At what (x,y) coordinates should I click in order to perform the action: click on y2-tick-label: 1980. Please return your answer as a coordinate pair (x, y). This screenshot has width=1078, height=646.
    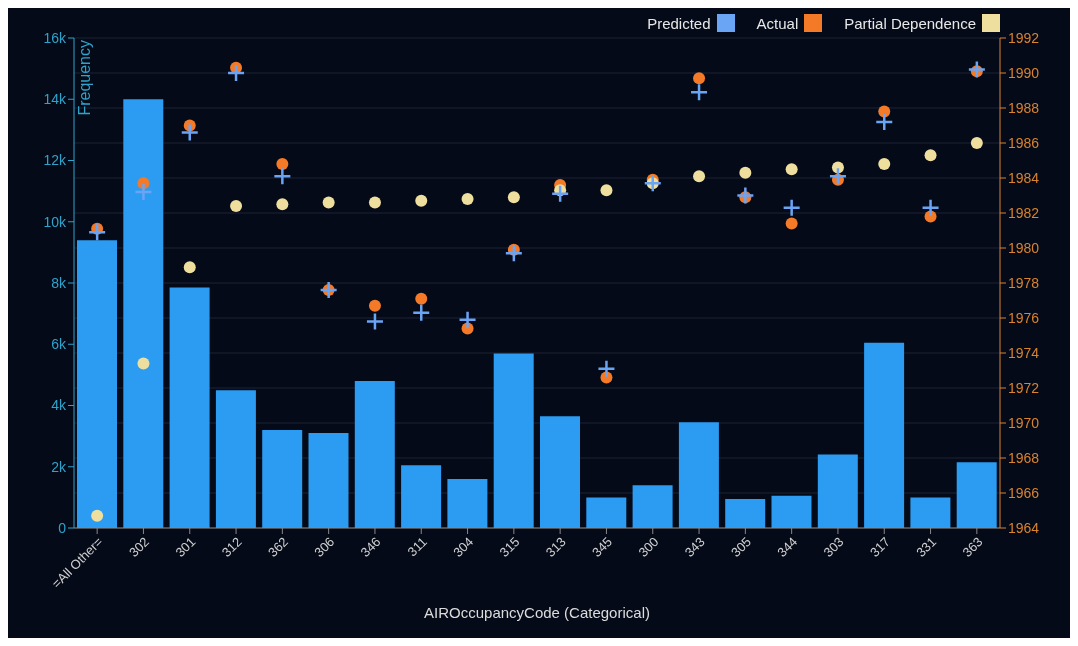
    Looking at the image, I should click on (1024, 247).